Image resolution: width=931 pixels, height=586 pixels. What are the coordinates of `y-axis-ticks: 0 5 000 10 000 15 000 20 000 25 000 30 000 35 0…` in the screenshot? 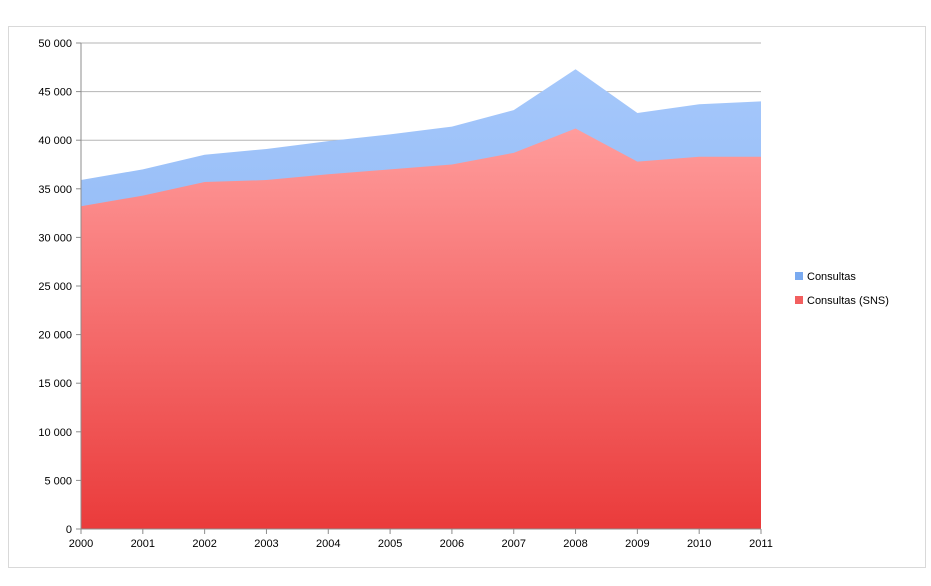 It's located at (59, 287).